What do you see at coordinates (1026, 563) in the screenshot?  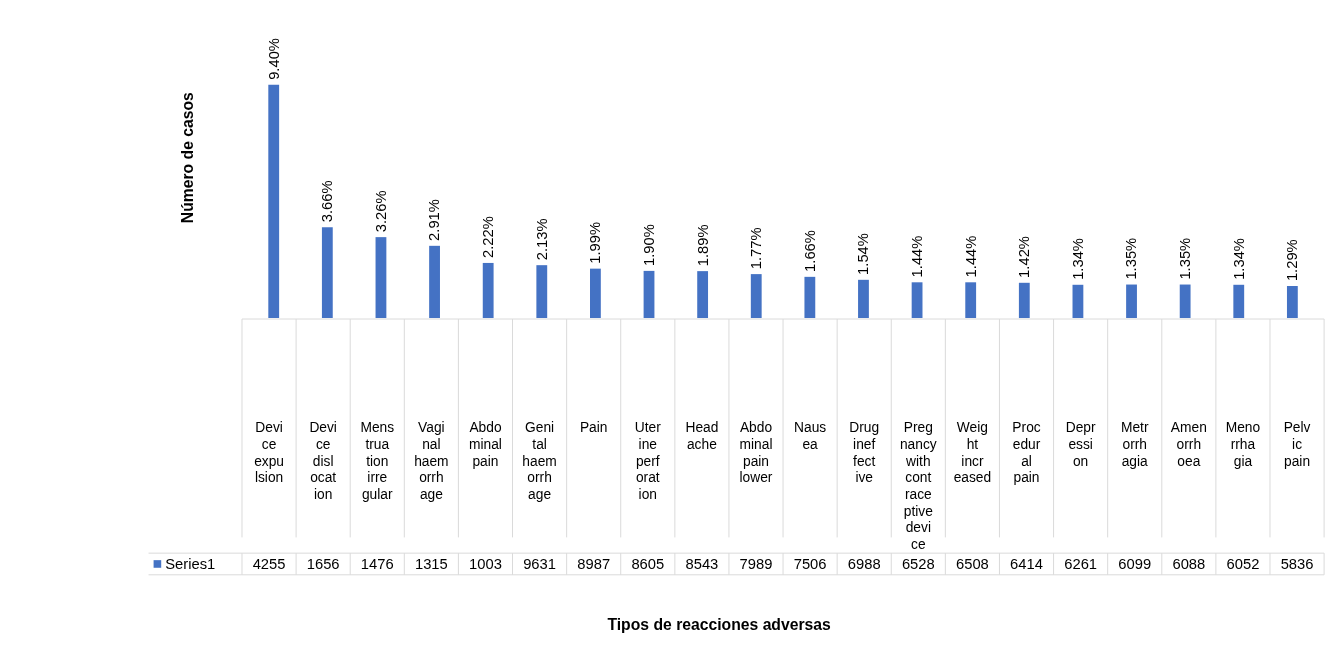 I see `text: 6414` at bounding box center [1026, 563].